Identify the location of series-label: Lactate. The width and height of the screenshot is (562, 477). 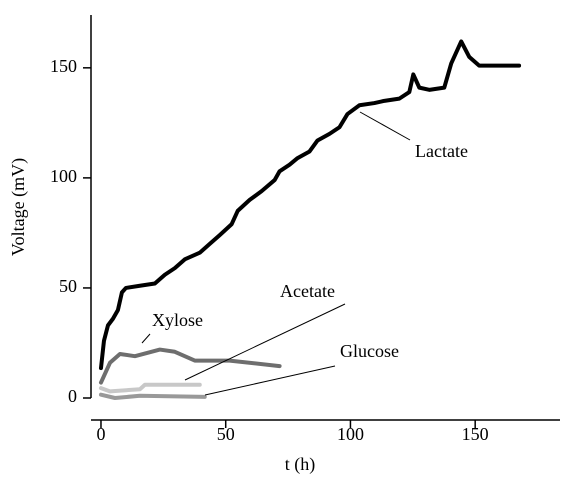
(441, 151).